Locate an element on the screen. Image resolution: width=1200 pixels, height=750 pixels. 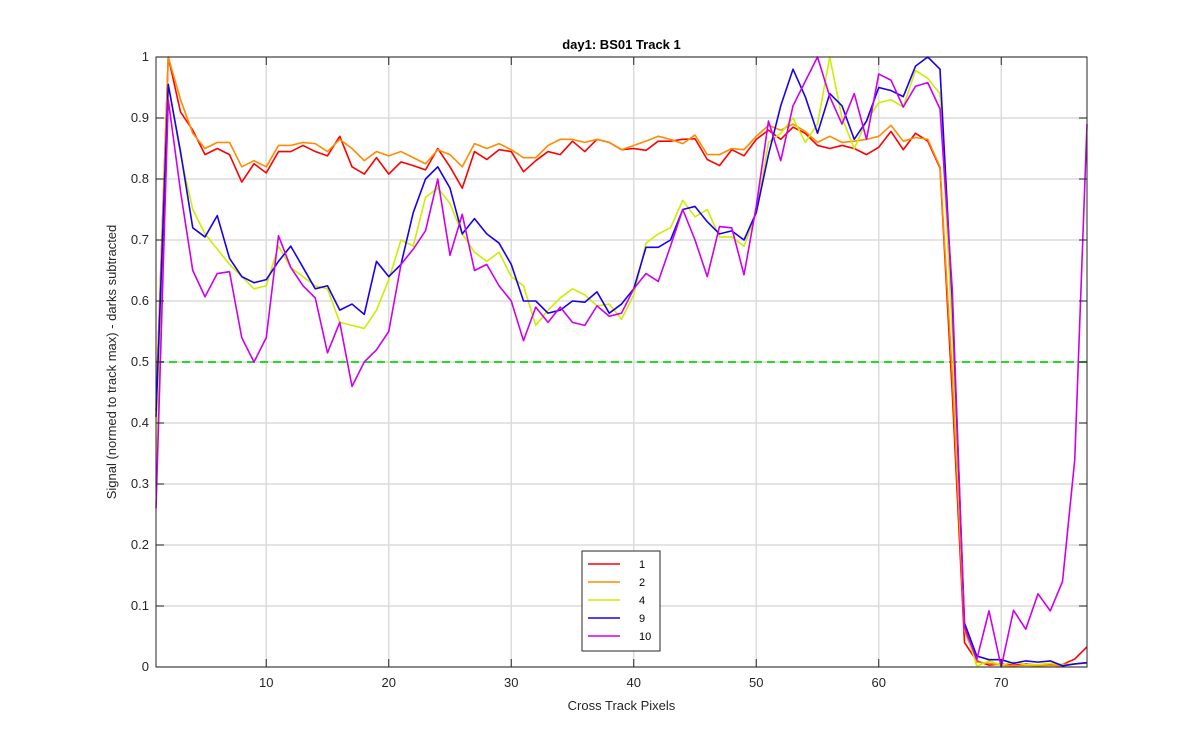
legend-label: 9 is located at coordinates (642, 619).